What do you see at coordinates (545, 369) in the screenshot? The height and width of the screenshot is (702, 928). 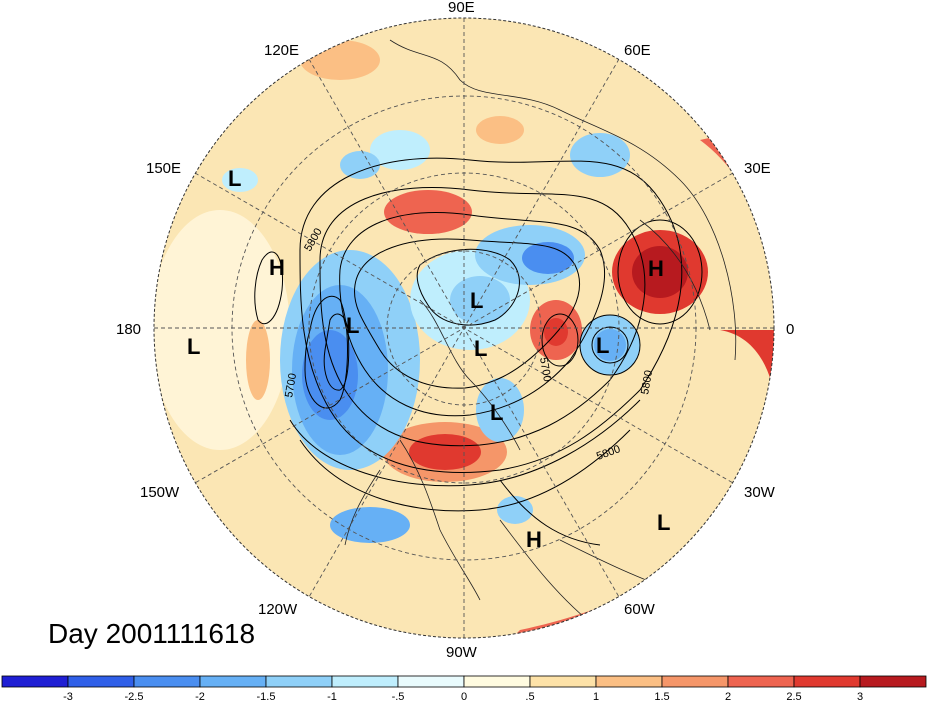 I see `contour-label-5700-east: 5700` at bounding box center [545, 369].